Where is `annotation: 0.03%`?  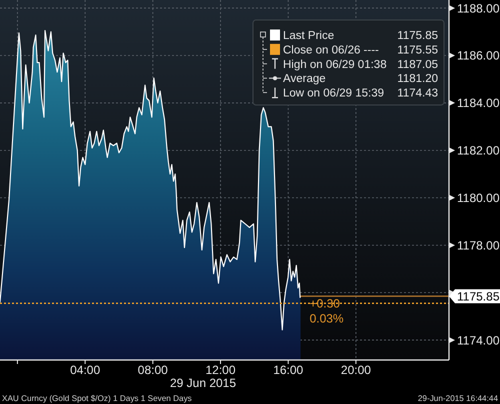 annotation: 0.03% is located at coordinates (327, 319).